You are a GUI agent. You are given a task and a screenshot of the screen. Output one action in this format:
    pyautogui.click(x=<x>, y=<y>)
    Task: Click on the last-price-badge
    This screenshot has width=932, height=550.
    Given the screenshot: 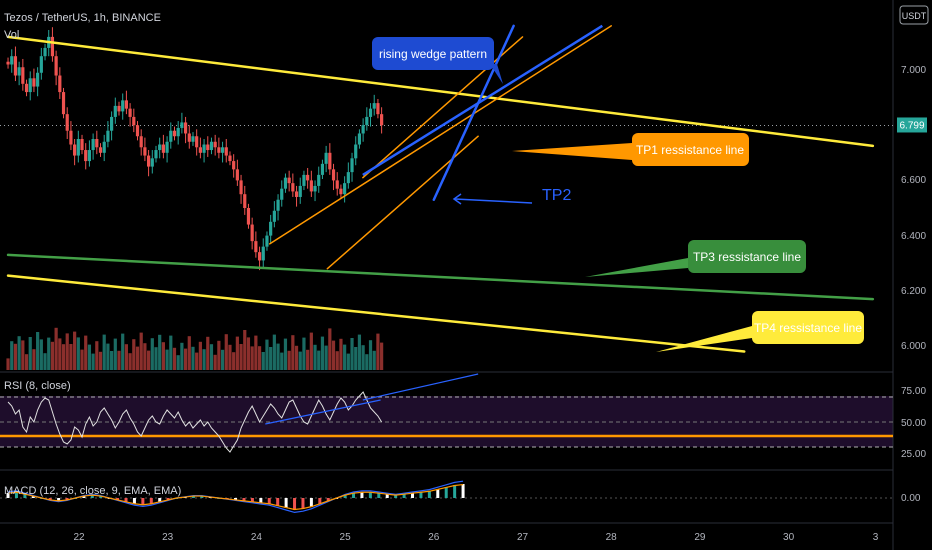 What is the action you would take?
    pyautogui.click(x=912, y=125)
    